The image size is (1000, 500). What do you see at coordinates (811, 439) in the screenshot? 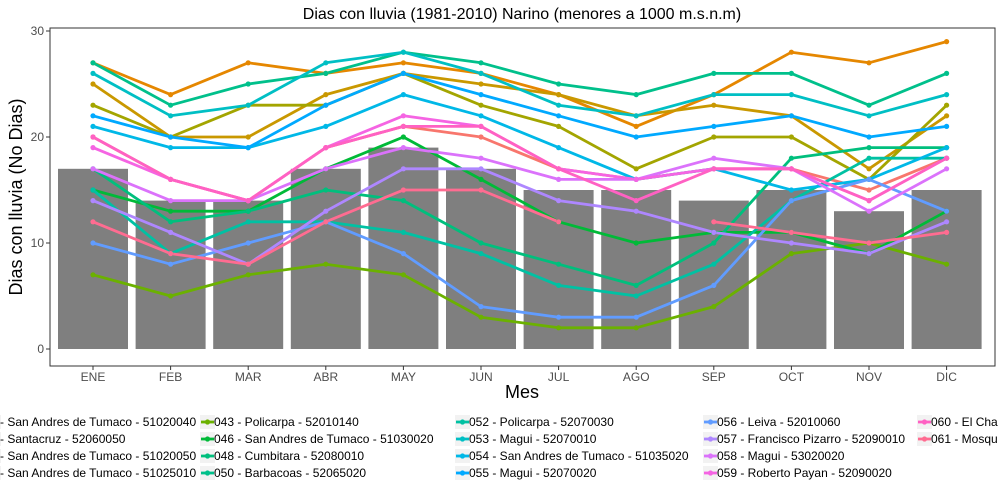
I see `legend-label: 057 - Francisco Pizarro - 52090010` at bounding box center [811, 439].